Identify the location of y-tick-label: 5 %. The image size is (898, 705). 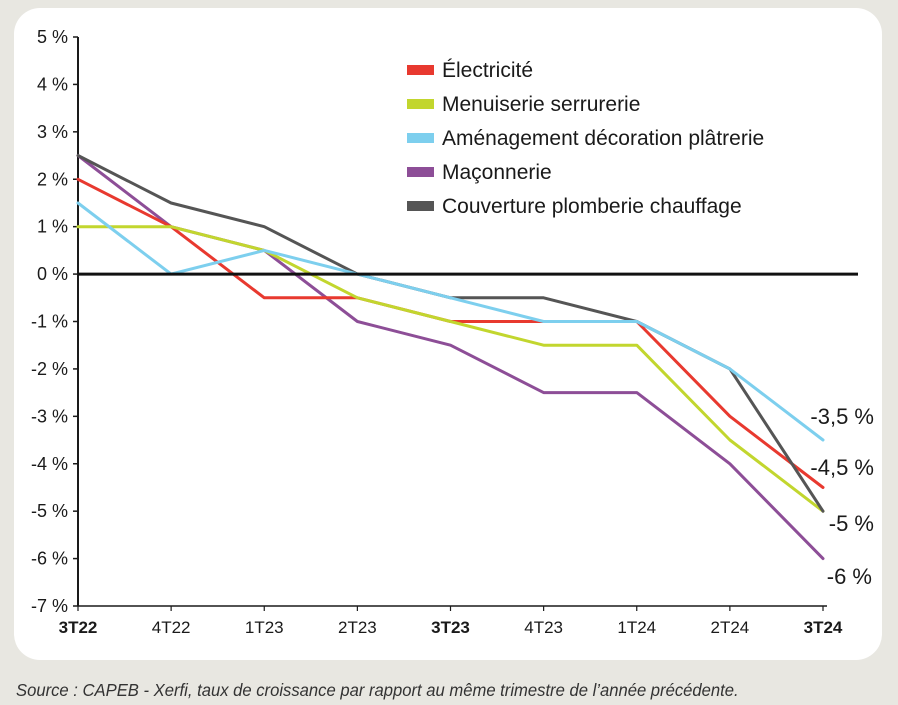
(52, 37).